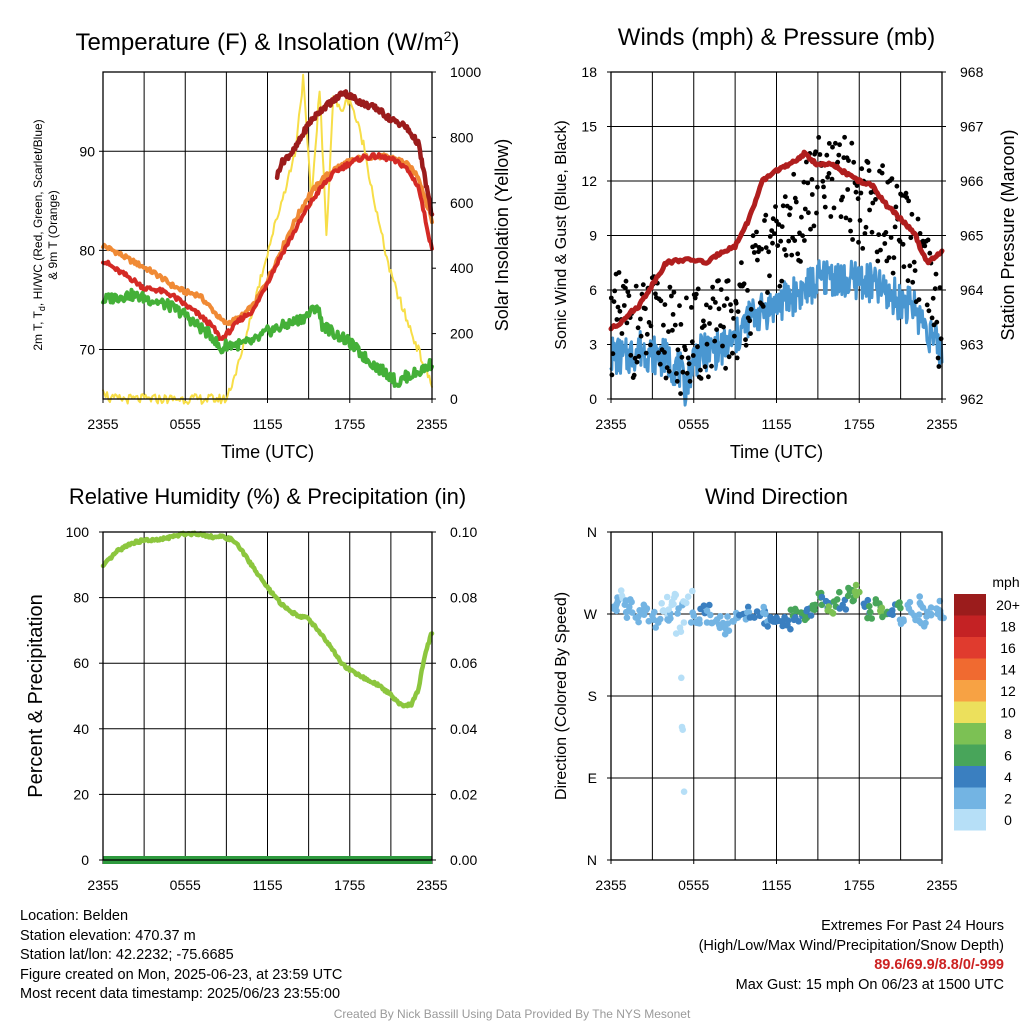 The width and height of the screenshot is (1024, 1024). What do you see at coordinates (267, 238) in the screenshot?
I see `panel-temperature` at bounding box center [267, 238].